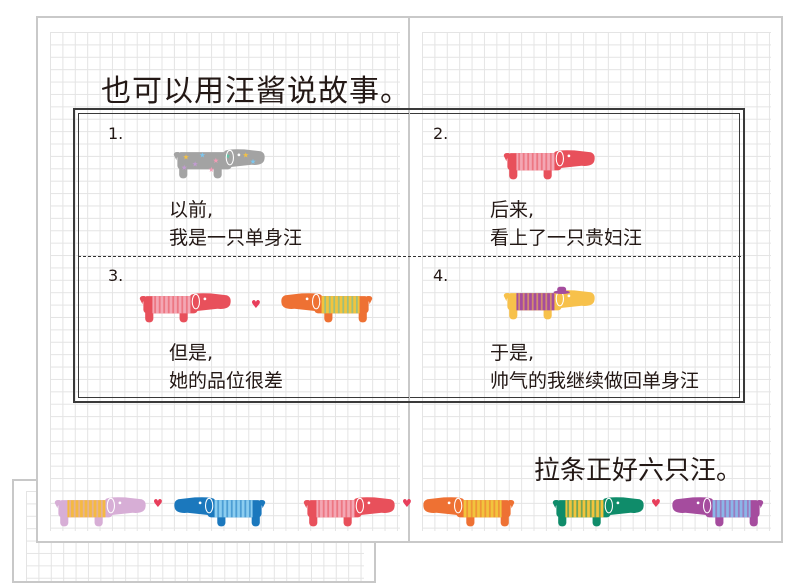 The width and height of the screenshot is (790, 583). I want to click on dog-illustration-green, so click(598, 513).